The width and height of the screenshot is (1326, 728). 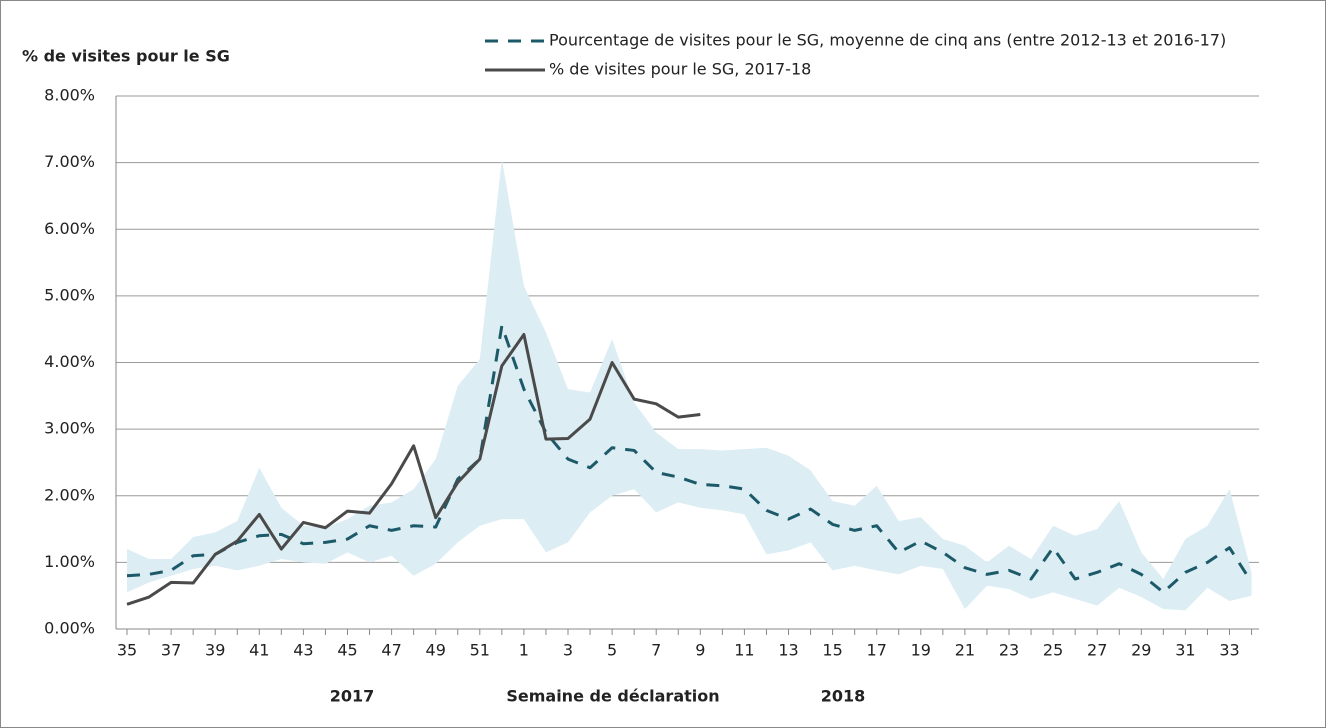 I want to click on x-tick-label: 35, so click(x=127, y=650).